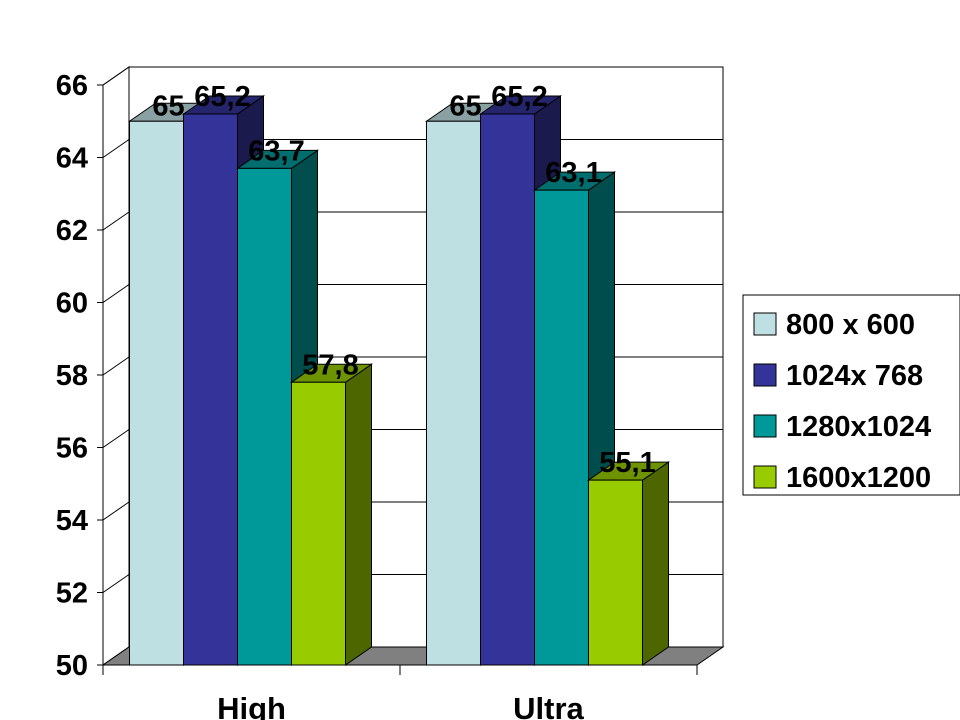  I want to click on legend-label: 1280x1024, so click(858, 427).